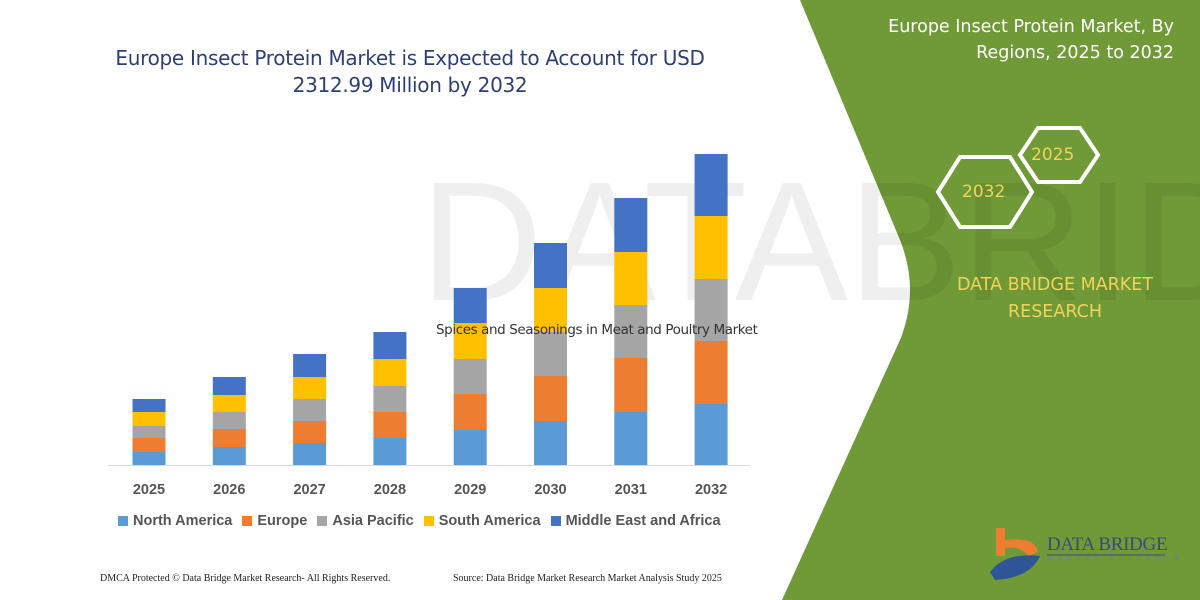 The image size is (1200, 600). What do you see at coordinates (1053, 155) in the screenshot?
I see `hex-label-2025: 2025` at bounding box center [1053, 155].